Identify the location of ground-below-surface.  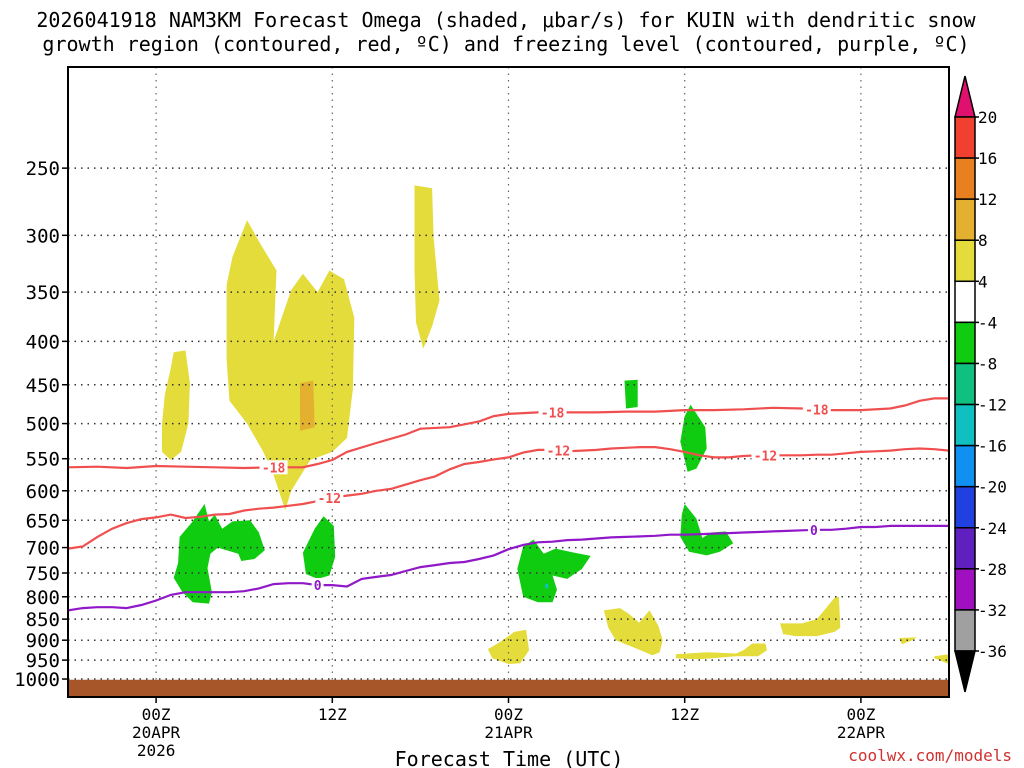
(508, 688).